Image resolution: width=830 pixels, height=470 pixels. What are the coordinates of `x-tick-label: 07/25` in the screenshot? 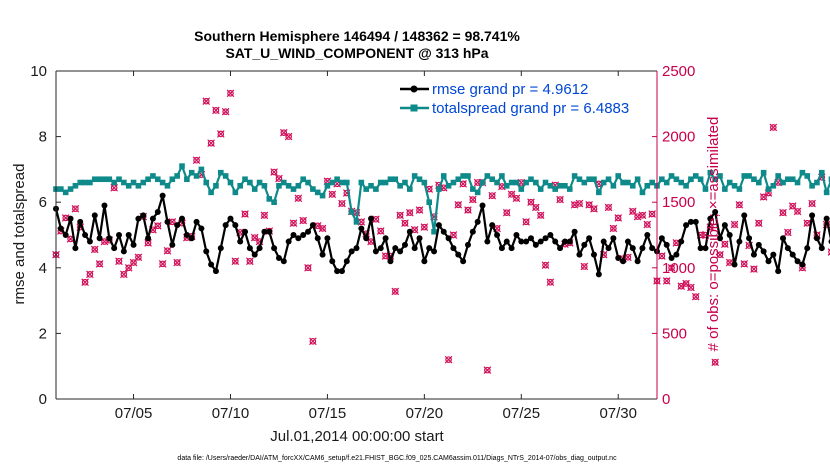 It's located at (522, 413).